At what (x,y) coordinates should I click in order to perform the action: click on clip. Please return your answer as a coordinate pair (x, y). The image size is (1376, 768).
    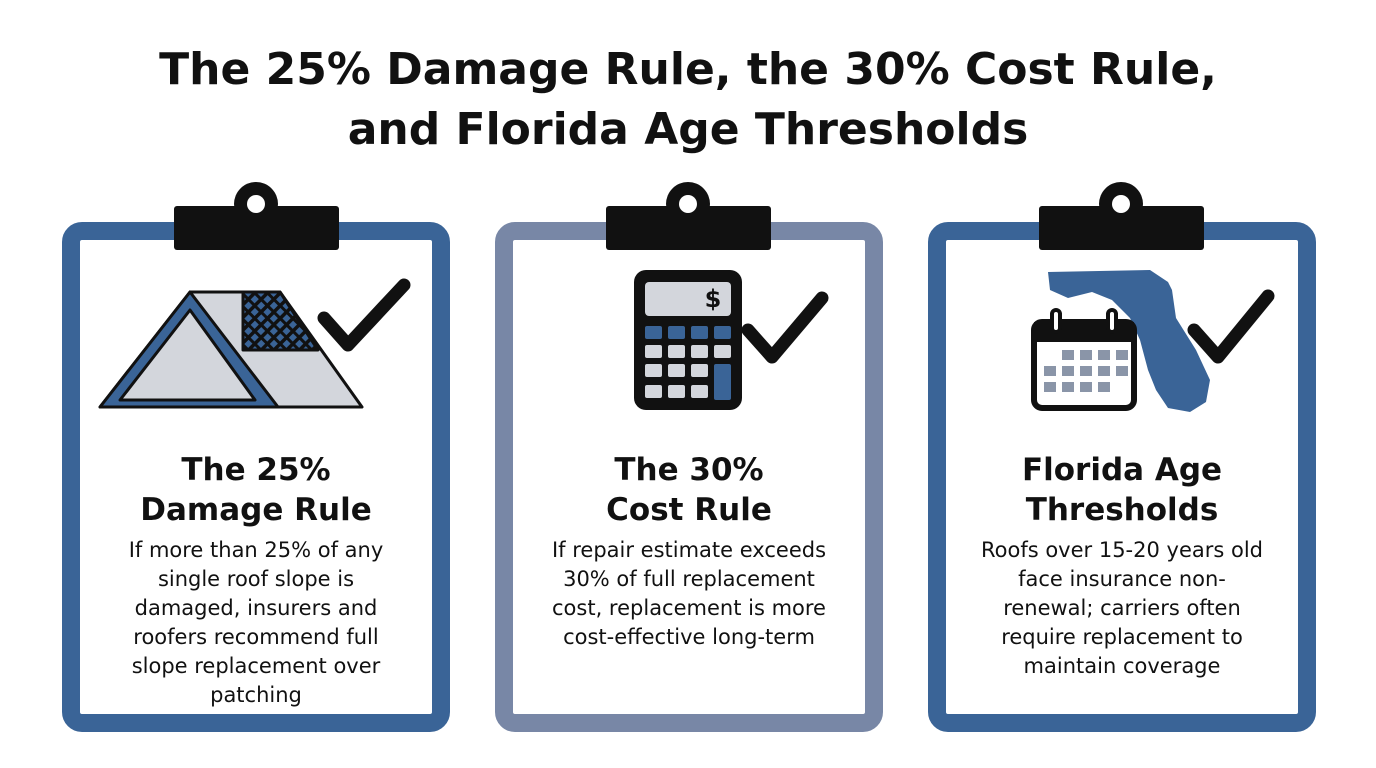
    Looking at the image, I should click on (689, 216).